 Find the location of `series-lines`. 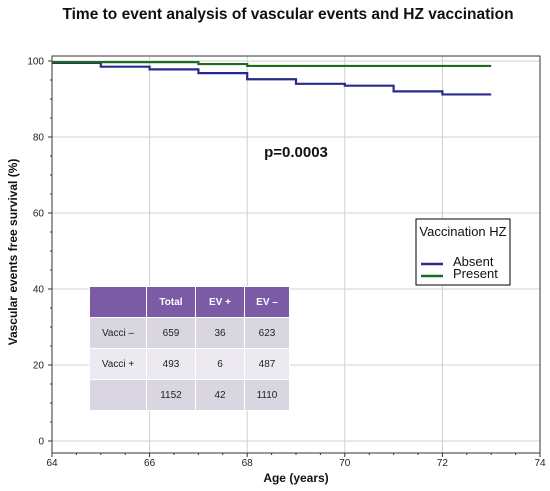

series-lines is located at coordinates (272, 78).